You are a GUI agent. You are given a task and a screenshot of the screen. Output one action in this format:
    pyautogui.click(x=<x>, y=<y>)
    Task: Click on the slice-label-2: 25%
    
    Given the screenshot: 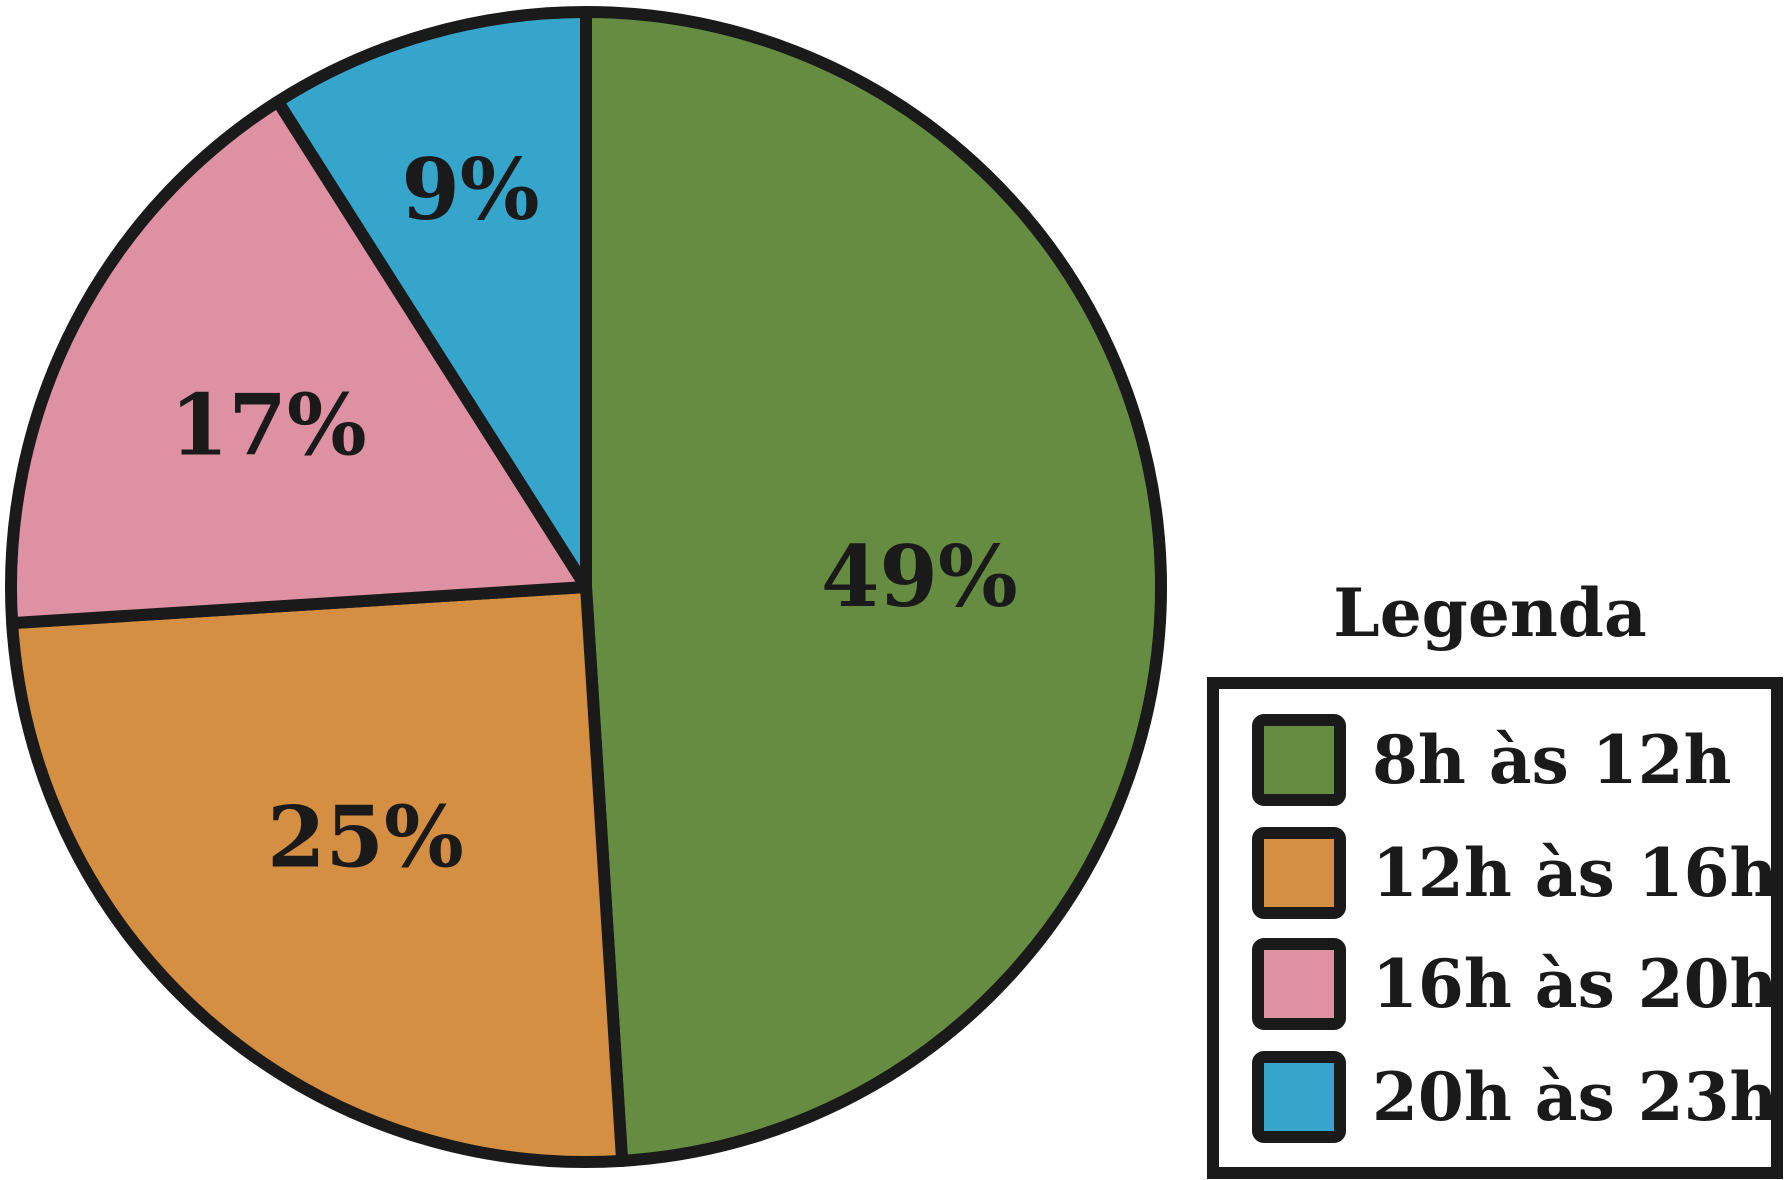 What is the action you would take?
    pyautogui.click(x=365, y=837)
    